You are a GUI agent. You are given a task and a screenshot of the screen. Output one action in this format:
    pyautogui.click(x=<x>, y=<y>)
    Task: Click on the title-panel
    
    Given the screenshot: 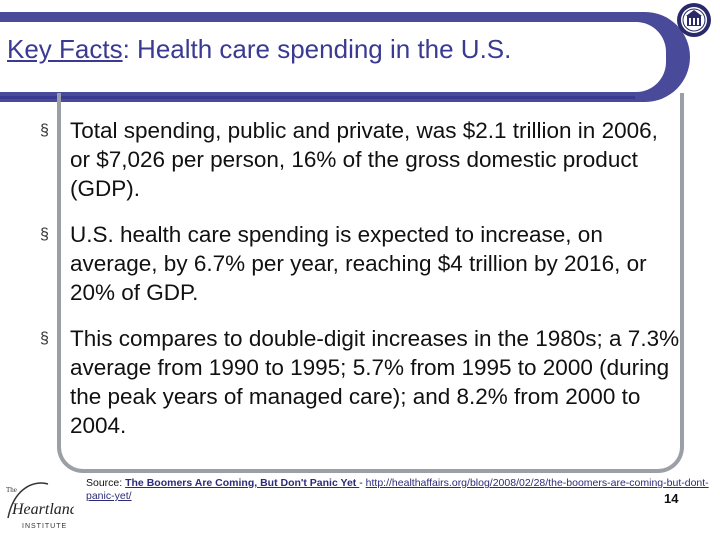 What is the action you would take?
    pyautogui.click(x=333, y=57)
    